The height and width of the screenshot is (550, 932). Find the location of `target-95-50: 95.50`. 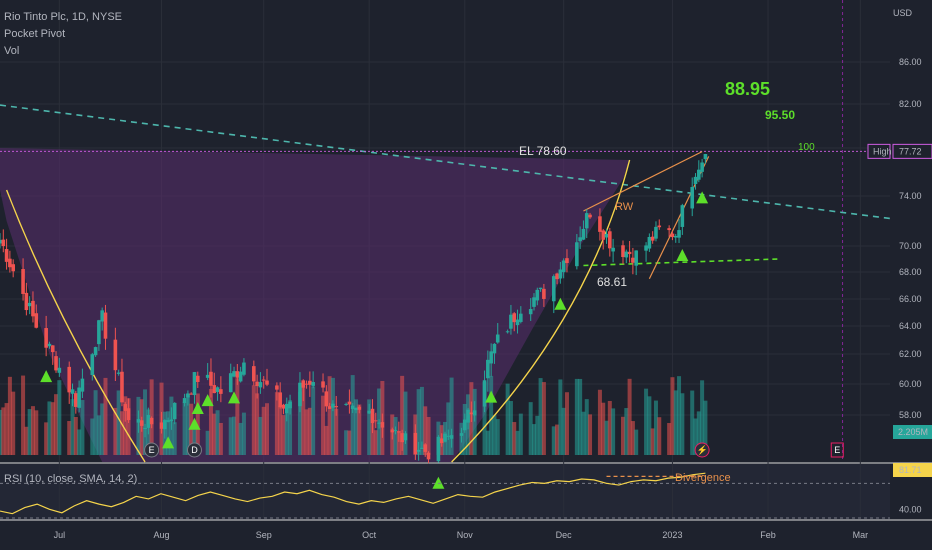

target-95-50: 95.50 is located at coordinates (780, 115).